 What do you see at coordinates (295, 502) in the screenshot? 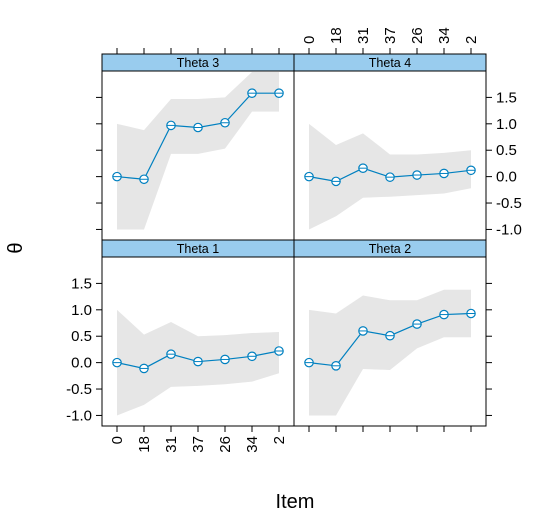
I see `x-axis-title: Item` at bounding box center [295, 502].